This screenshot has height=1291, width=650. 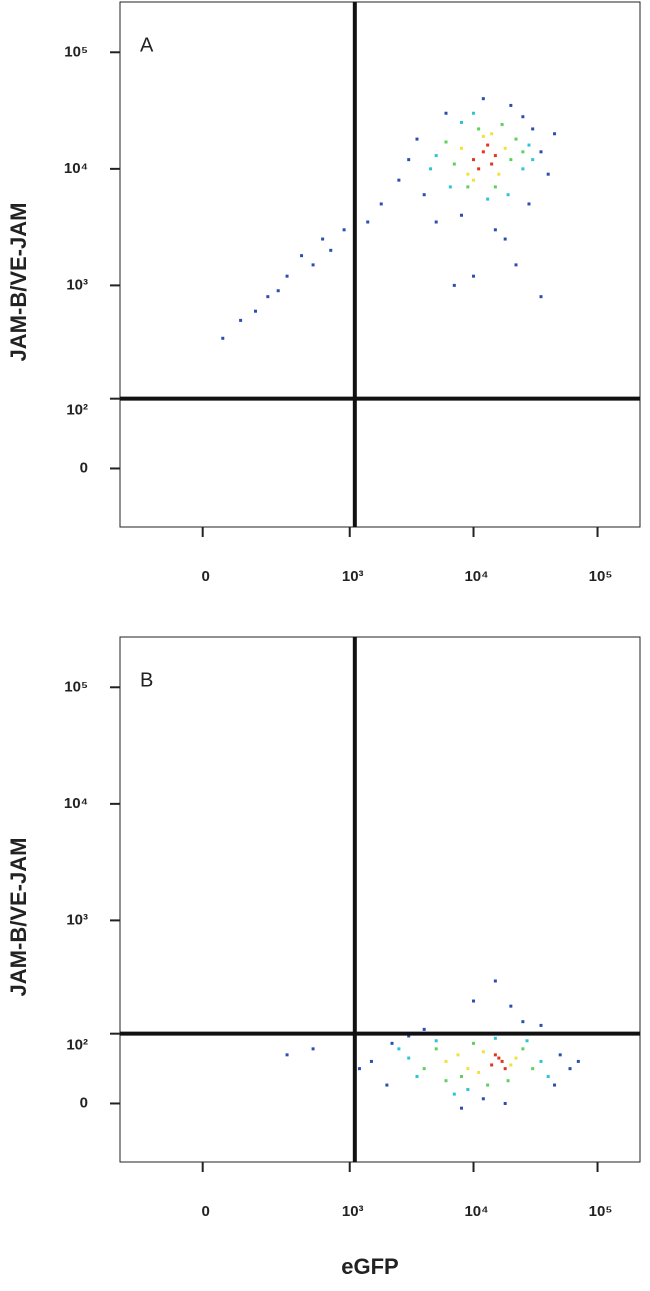 What do you see at coordinates (76, 168) in the screenshot?
I see `y-tick-label: 10⁴` at bounding box center [76, 168].